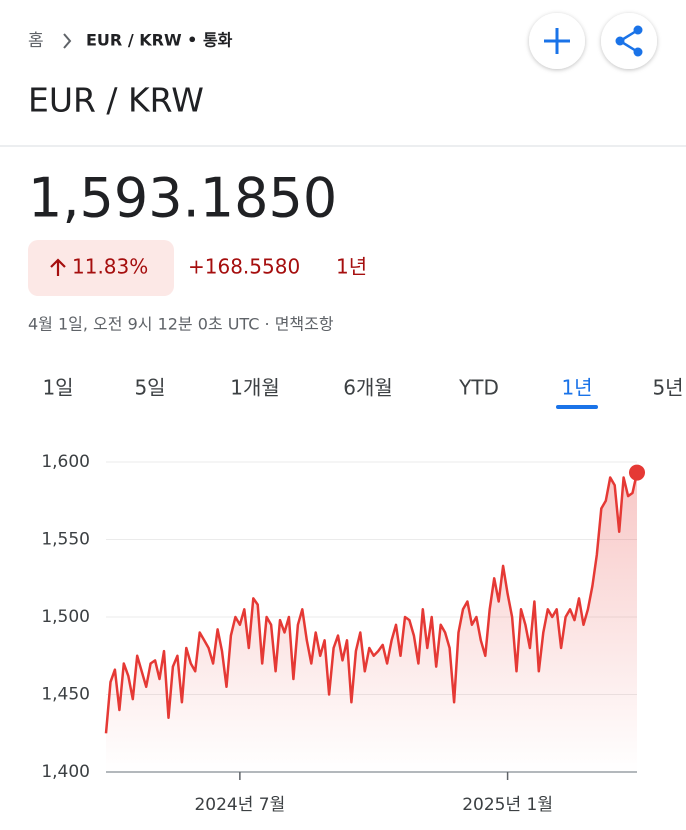  Describe the element at coordinates (36, 41) in the screenshot. I see `breadcrumb-home: 홈` at that location.